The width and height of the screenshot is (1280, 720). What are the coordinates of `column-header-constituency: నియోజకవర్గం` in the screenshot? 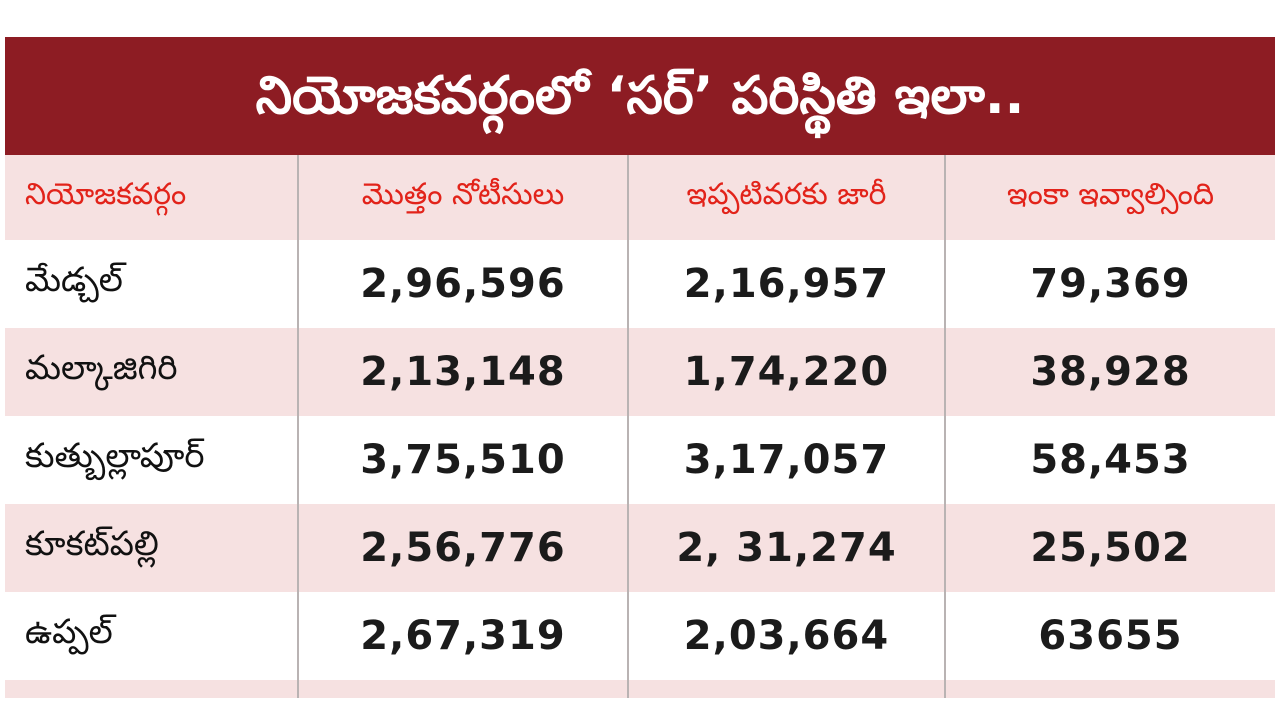 It's located at (106, 194).